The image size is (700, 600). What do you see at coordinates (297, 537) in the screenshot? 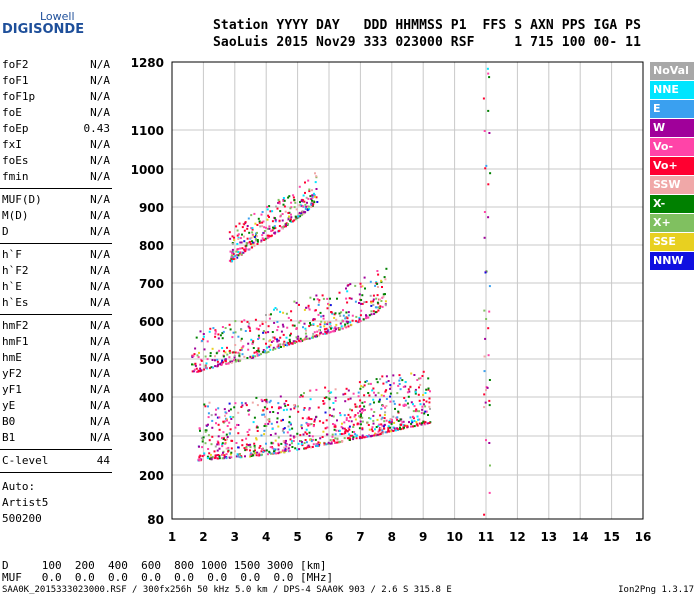
I see `x-tick-label: 5` at bounding box center [297, 537].